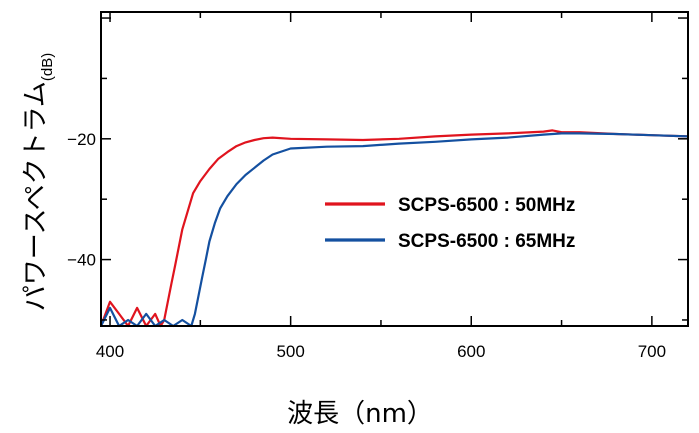 Image resolution: width=699 pixels, height=433 pixels. I want to click on legend: SCPS-6500 : 50MHz SCPS-6500 : 65MHz, so click(450, 223).